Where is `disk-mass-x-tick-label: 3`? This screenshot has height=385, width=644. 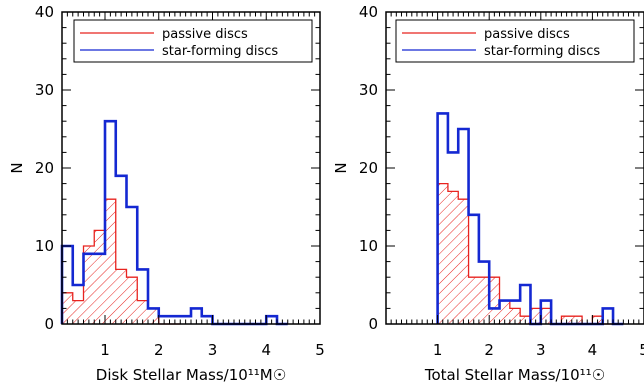 disk-mass-x-tick-label: 3 is located at coordinates (213, 350).